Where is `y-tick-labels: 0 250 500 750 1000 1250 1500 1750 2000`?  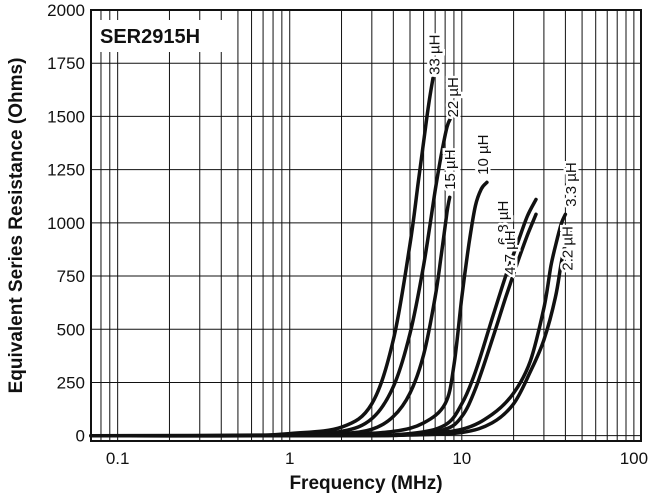
y-tick-labels: 0 250 500 750 1000 1250 1500 1750 2000 is located at coordinates (66, 223).